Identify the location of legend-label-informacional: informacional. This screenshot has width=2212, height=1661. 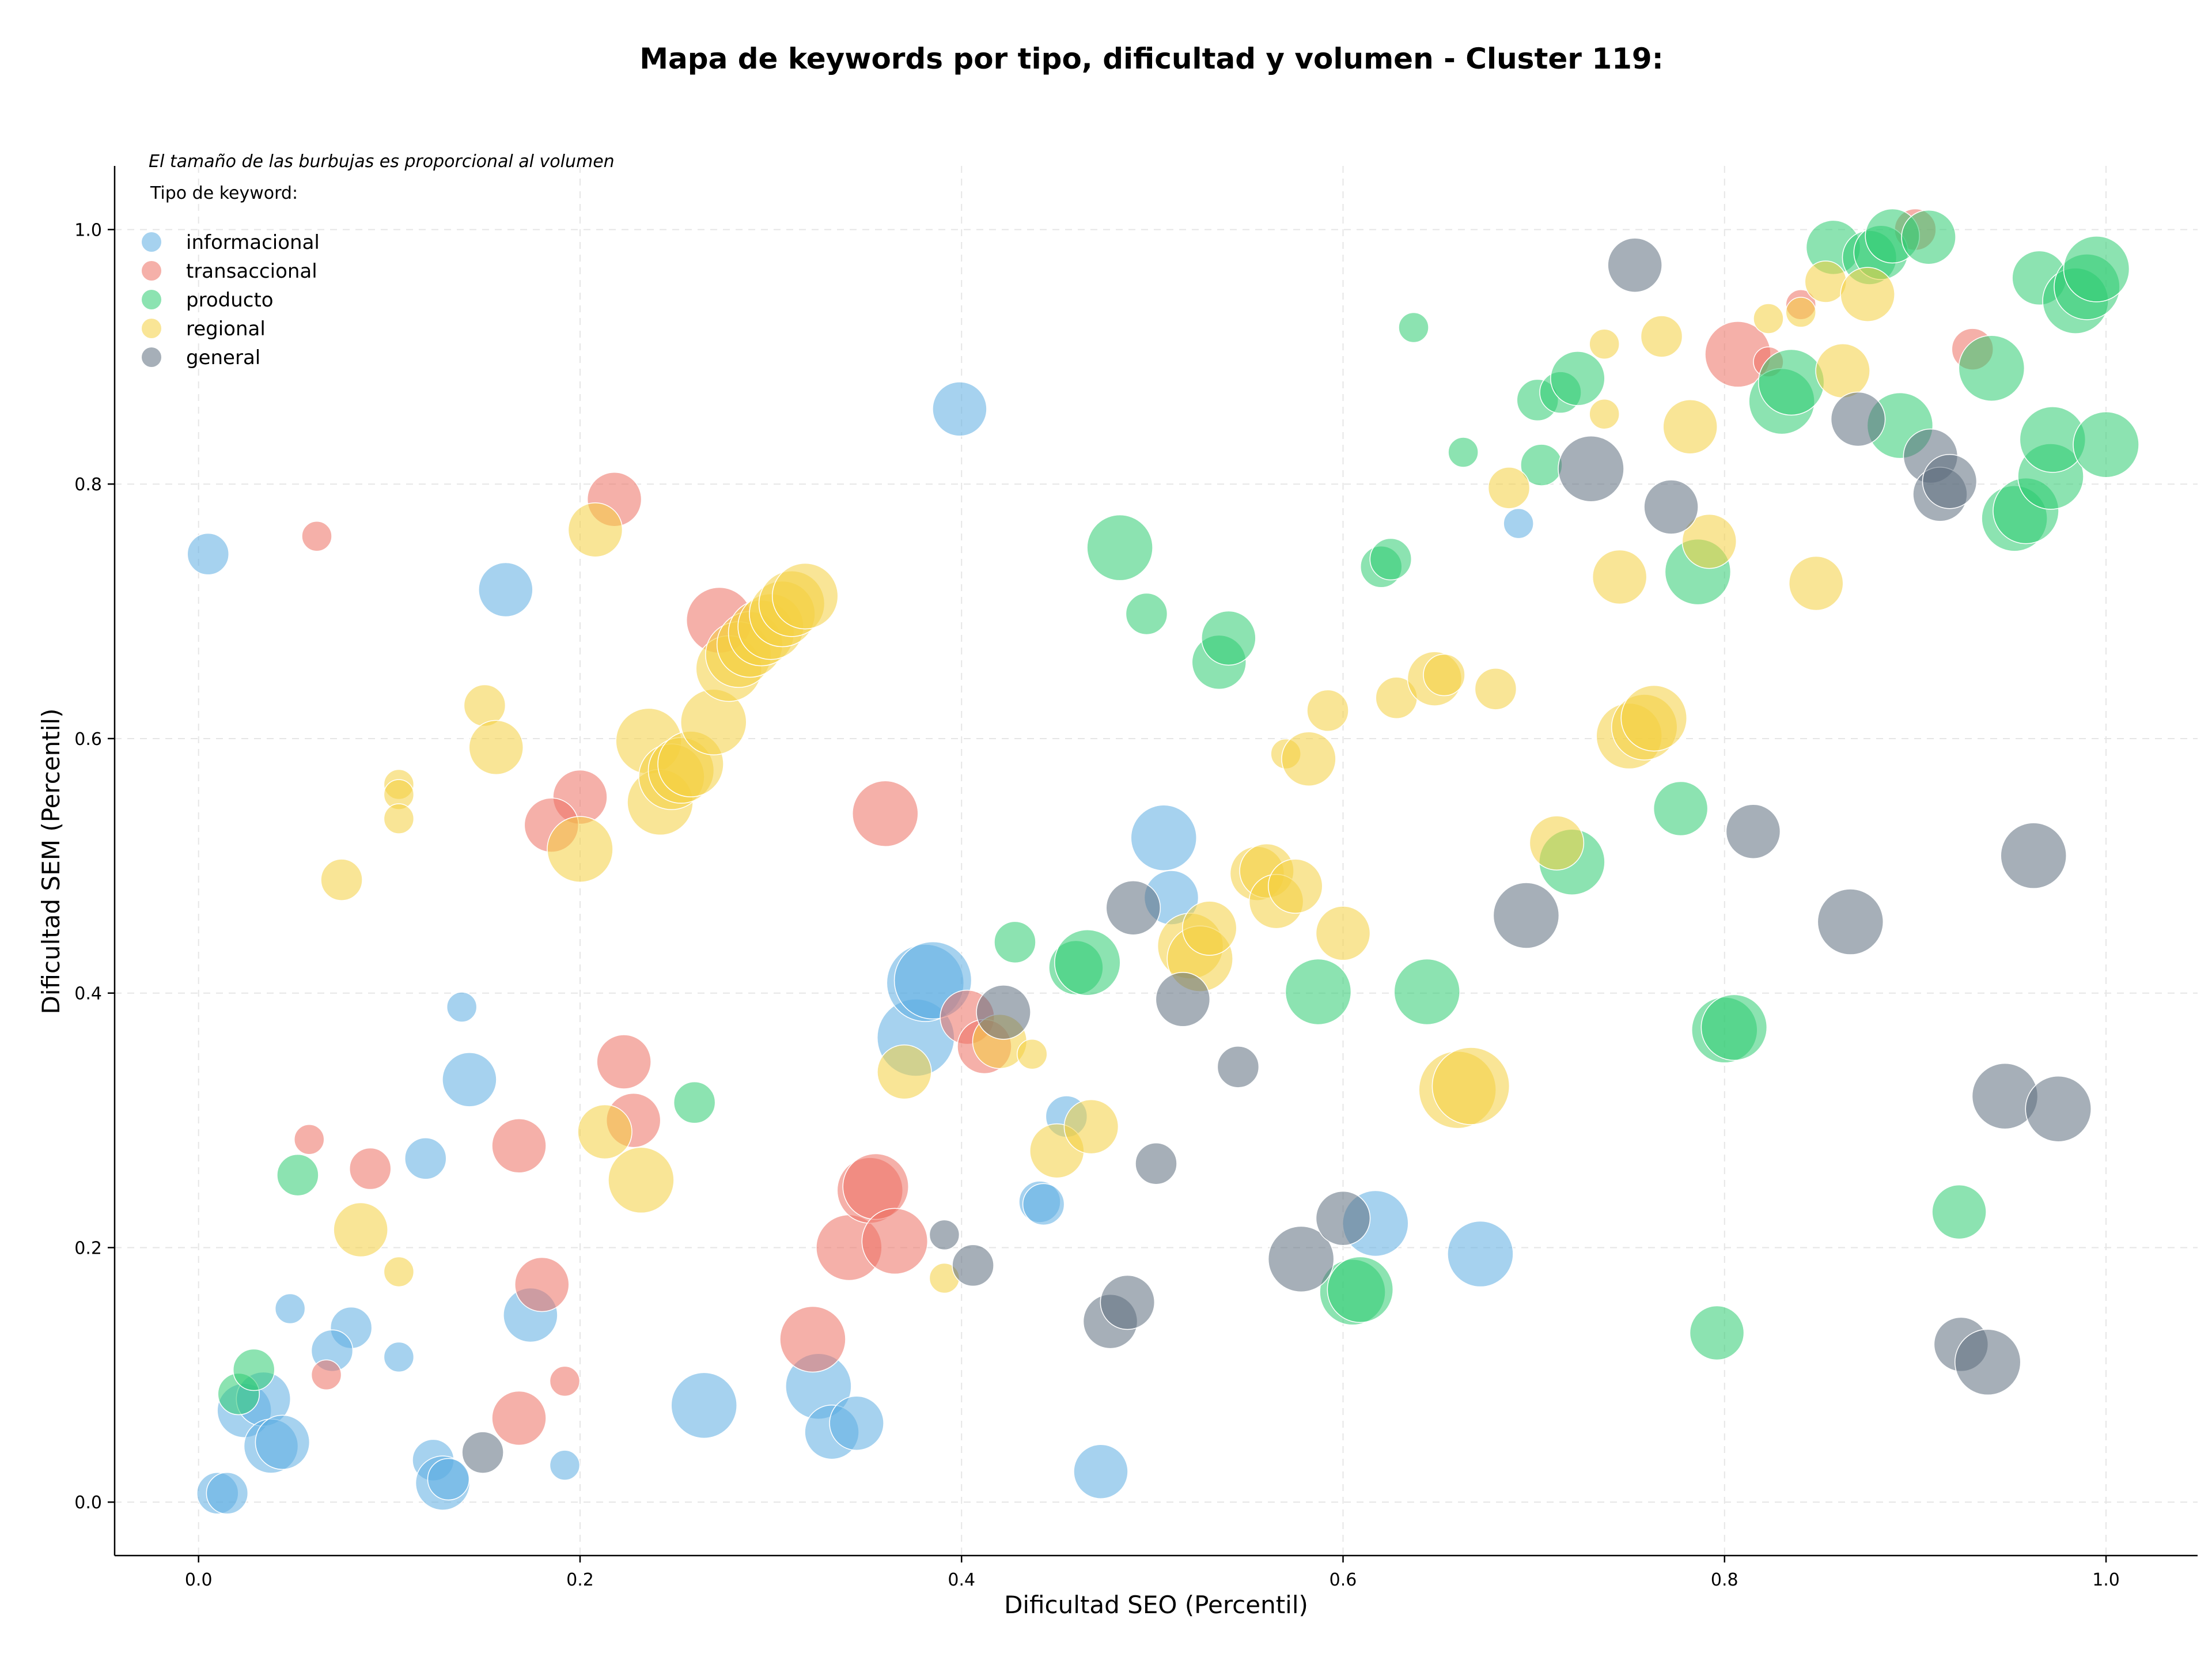
(253, 242).